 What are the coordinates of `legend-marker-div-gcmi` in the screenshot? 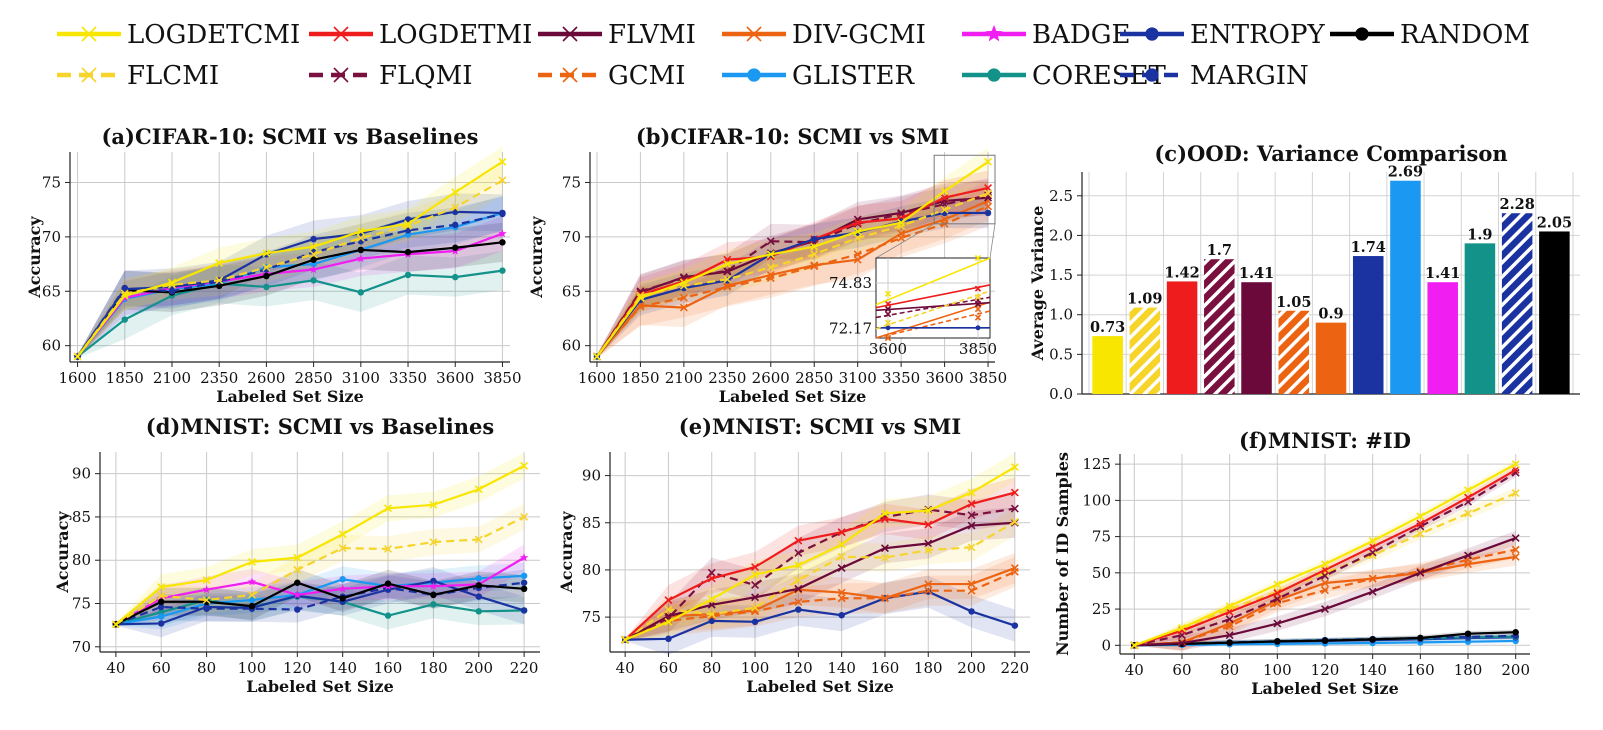 It's located at (754, 34).